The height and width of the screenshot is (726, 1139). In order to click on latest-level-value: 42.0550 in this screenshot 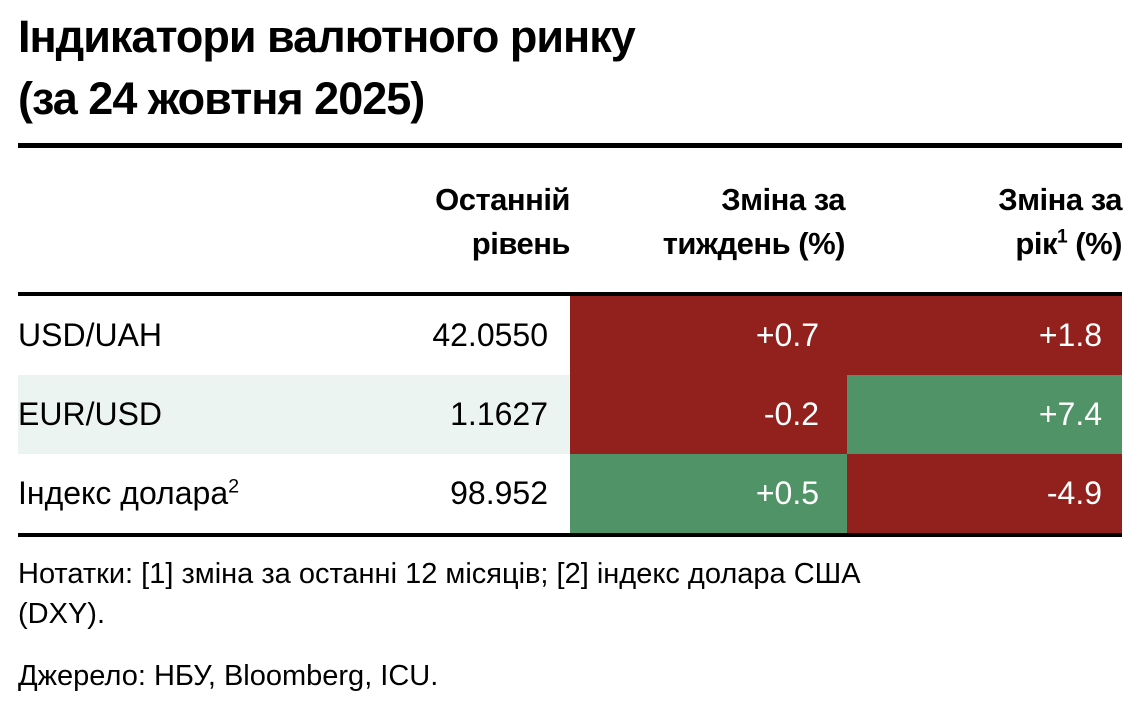, I will do `click(490, 335)`.